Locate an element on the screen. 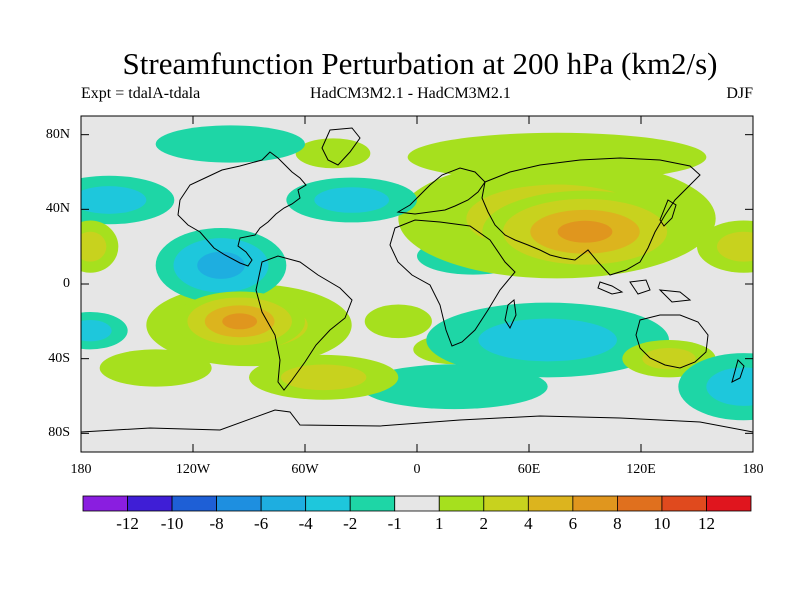 Image resolution: width=800 pixels, height=600 pixels. colorbar is located at coordinates (417, 503).